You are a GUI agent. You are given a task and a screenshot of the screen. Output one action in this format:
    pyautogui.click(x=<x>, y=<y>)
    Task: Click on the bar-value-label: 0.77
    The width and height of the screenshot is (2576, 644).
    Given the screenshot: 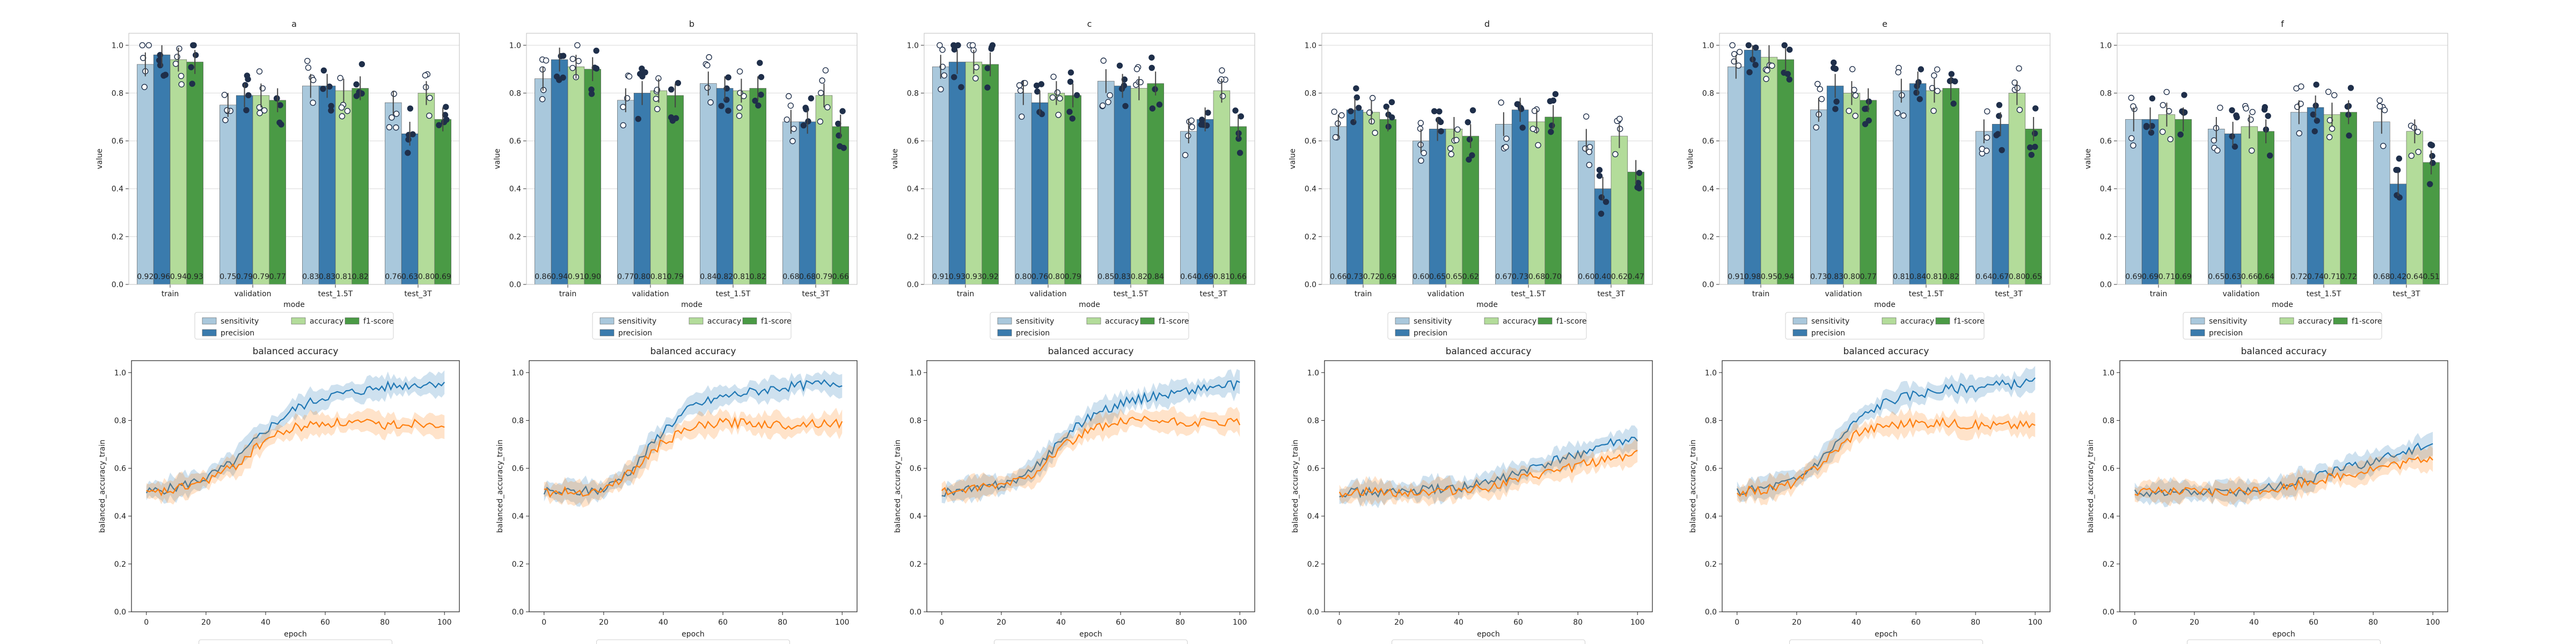 What is the action you would take?
    pyautogui.click(x=625, y=277)
    